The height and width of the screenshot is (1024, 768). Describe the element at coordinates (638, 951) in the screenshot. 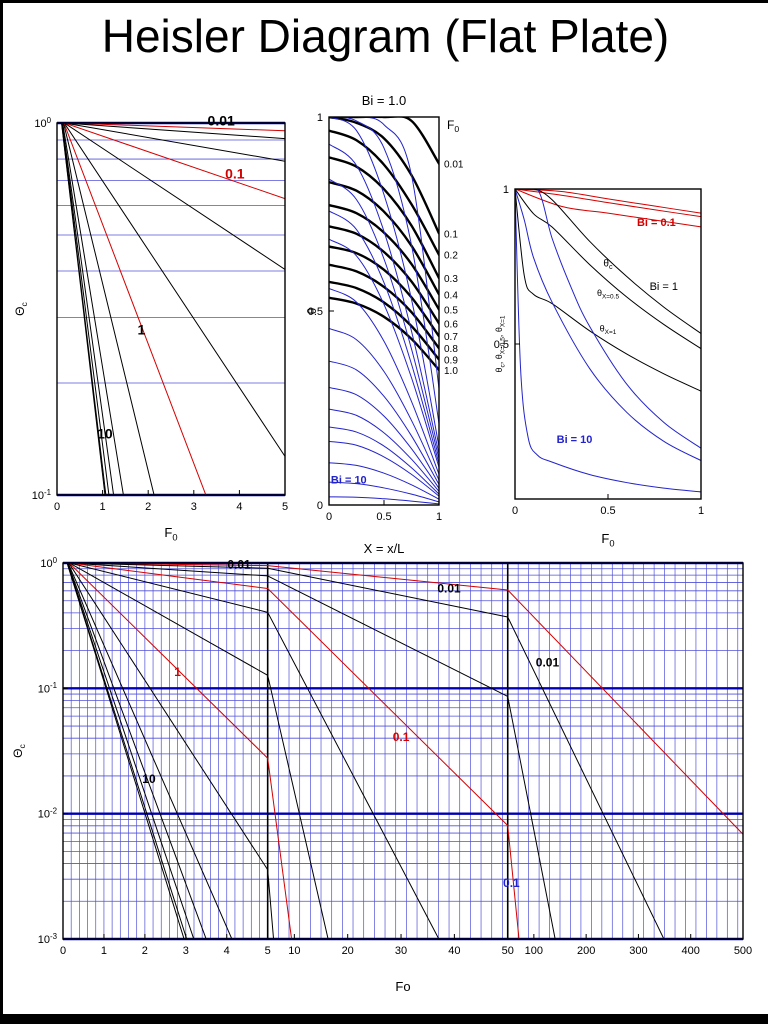

I see `svg-text: 300` at that location.